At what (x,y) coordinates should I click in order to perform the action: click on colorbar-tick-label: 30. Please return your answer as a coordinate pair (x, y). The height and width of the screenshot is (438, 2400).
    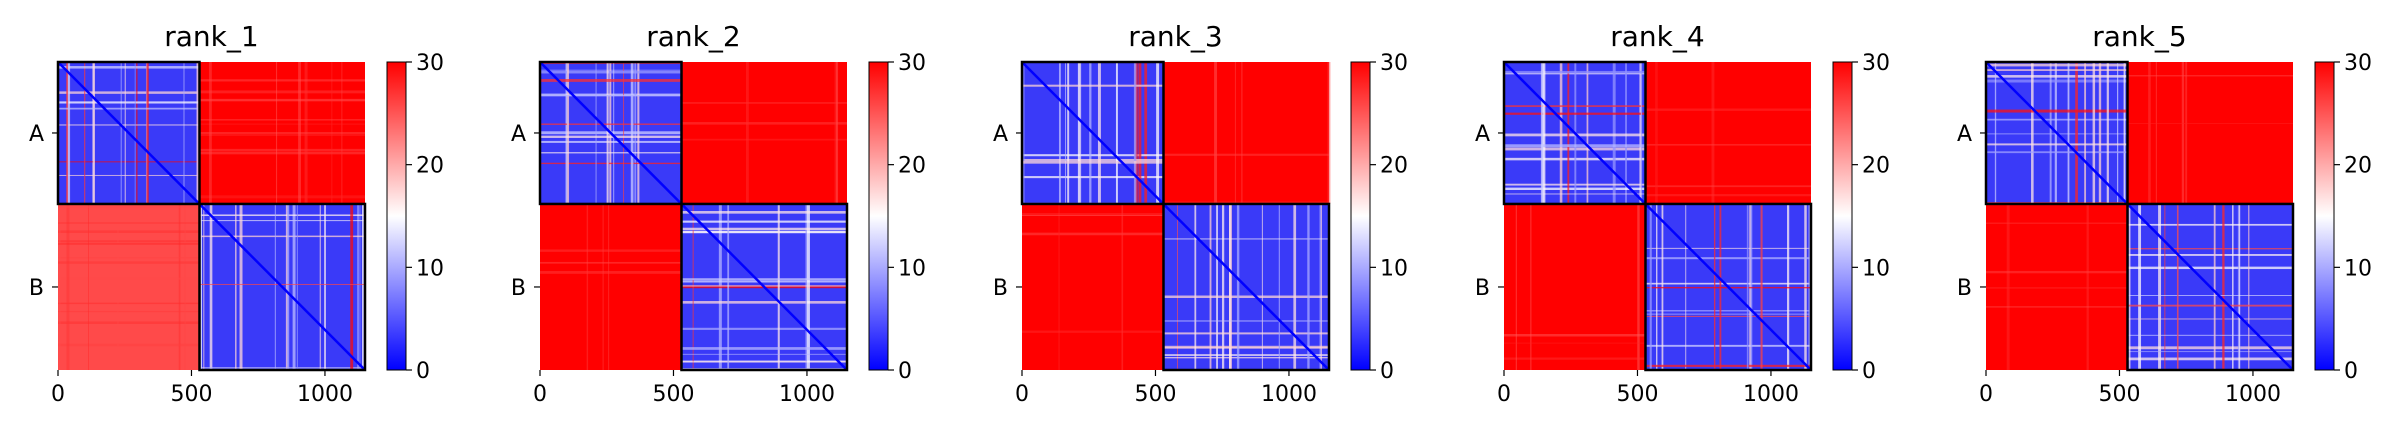
    Looking at the image, I should click on (912, 63).